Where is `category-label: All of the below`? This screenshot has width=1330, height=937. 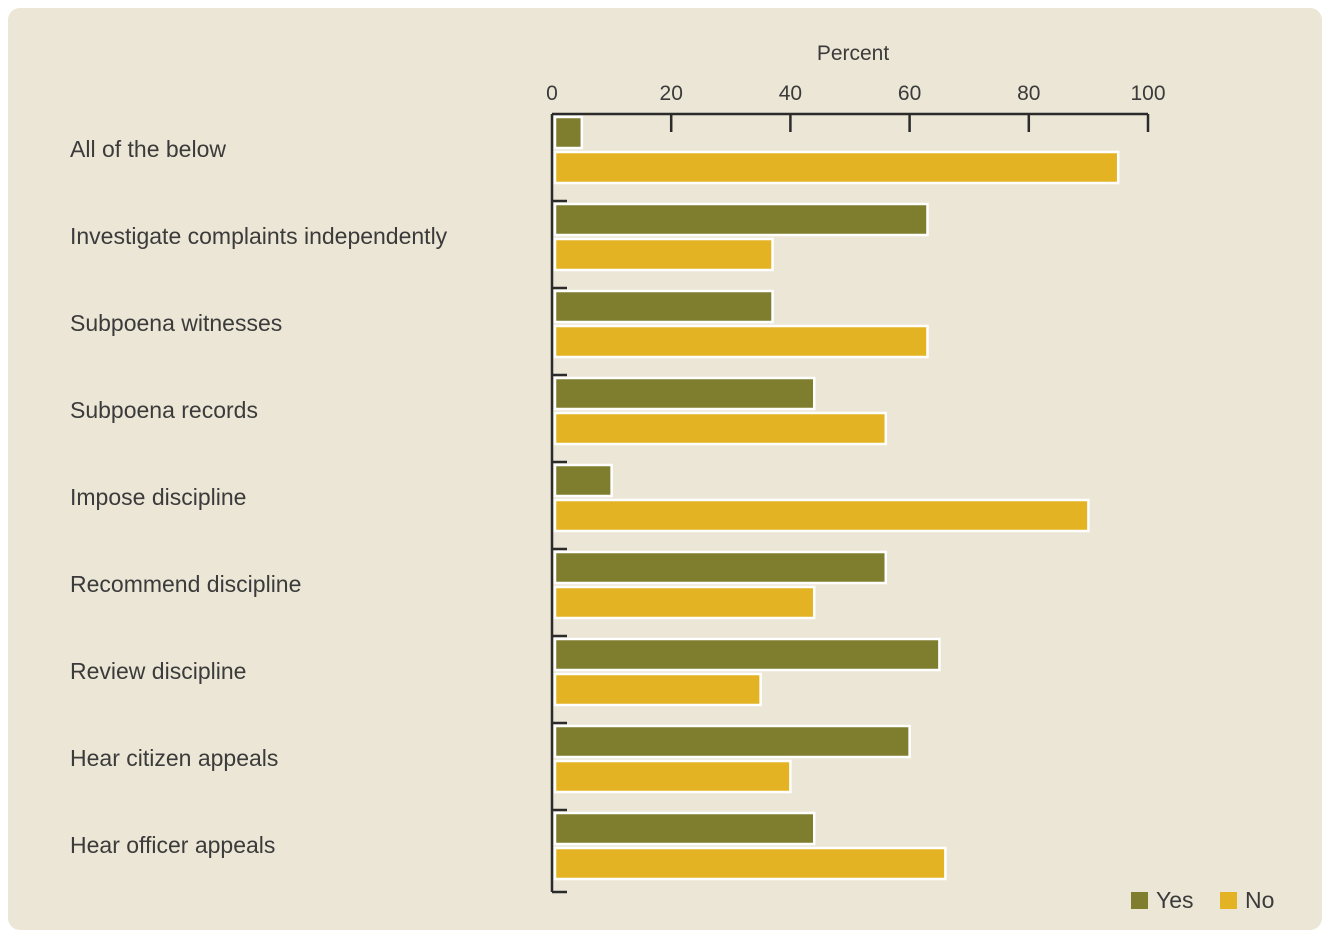 category-label: All of the below is located at coordinates (148, 149).